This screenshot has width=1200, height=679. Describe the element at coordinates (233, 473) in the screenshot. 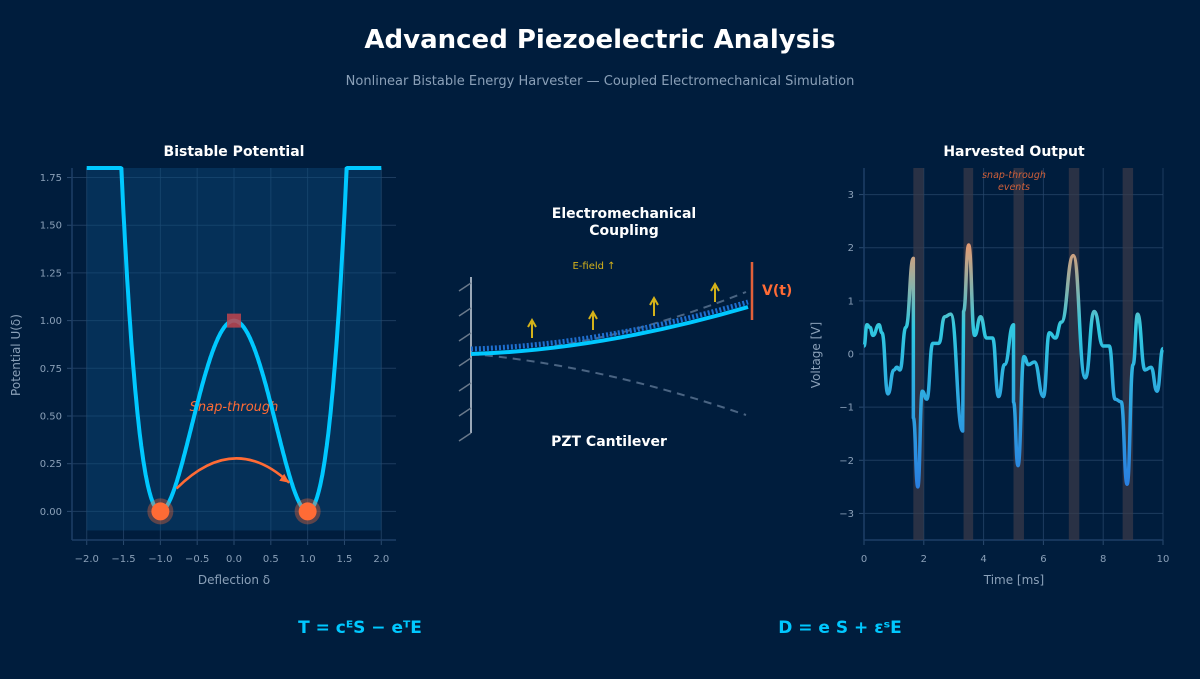

I see `snap-through-arrow` at that location.